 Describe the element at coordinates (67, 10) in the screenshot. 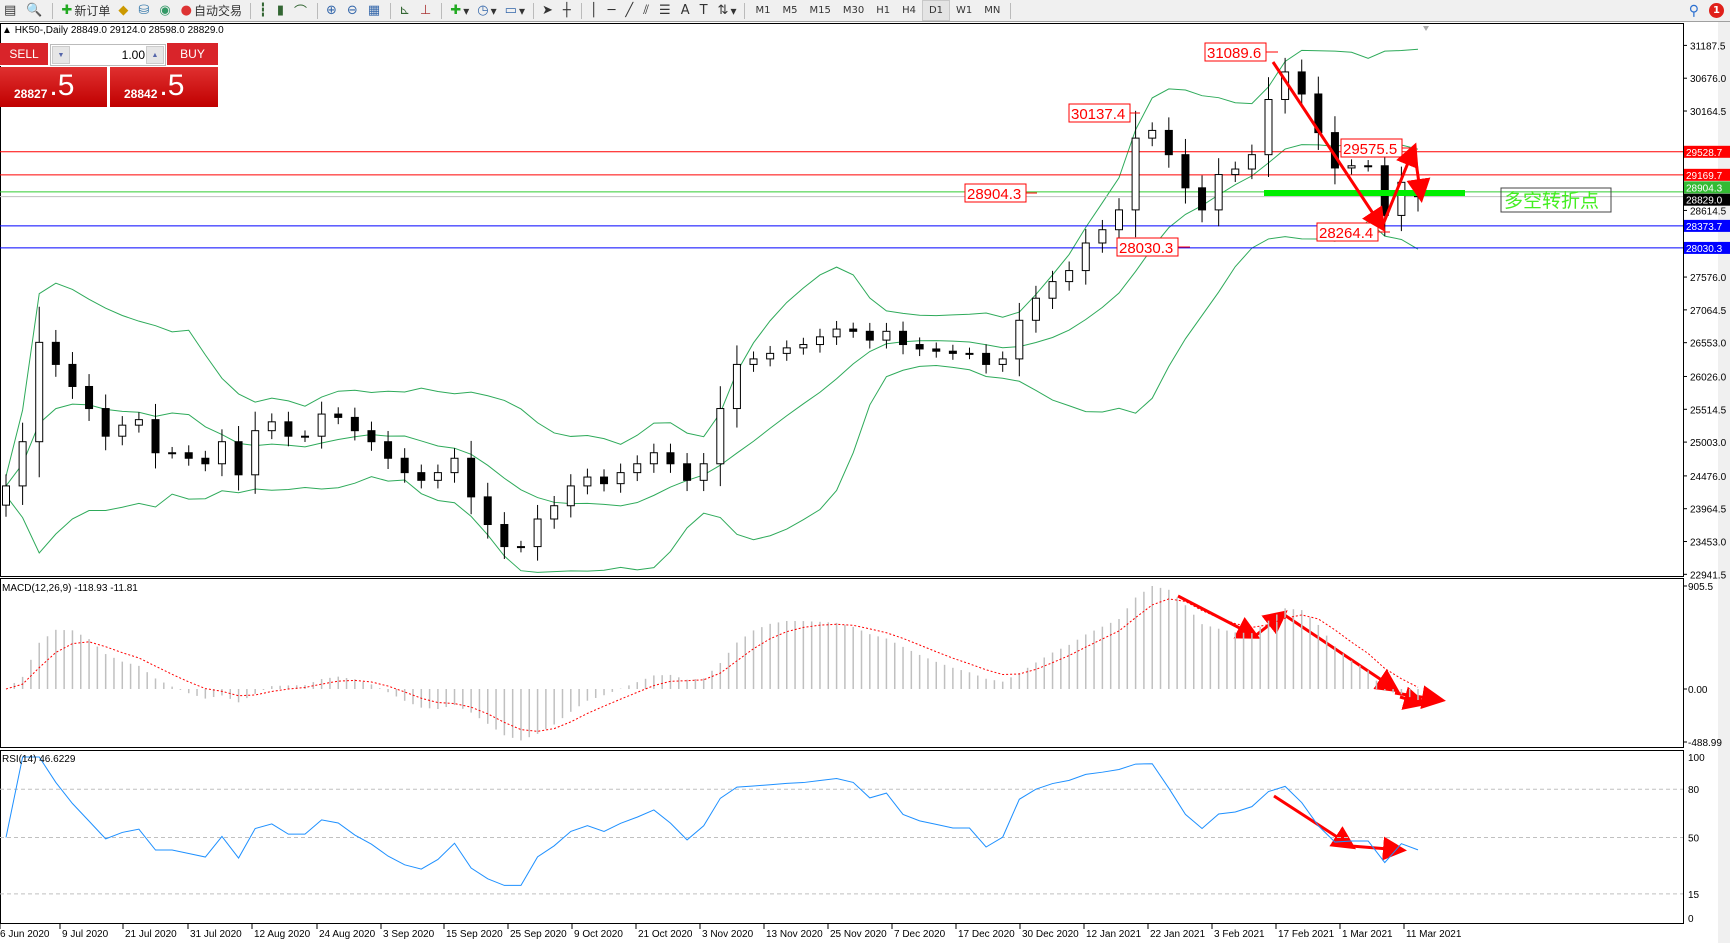

I see `new-order-icon: ✚` at that location.